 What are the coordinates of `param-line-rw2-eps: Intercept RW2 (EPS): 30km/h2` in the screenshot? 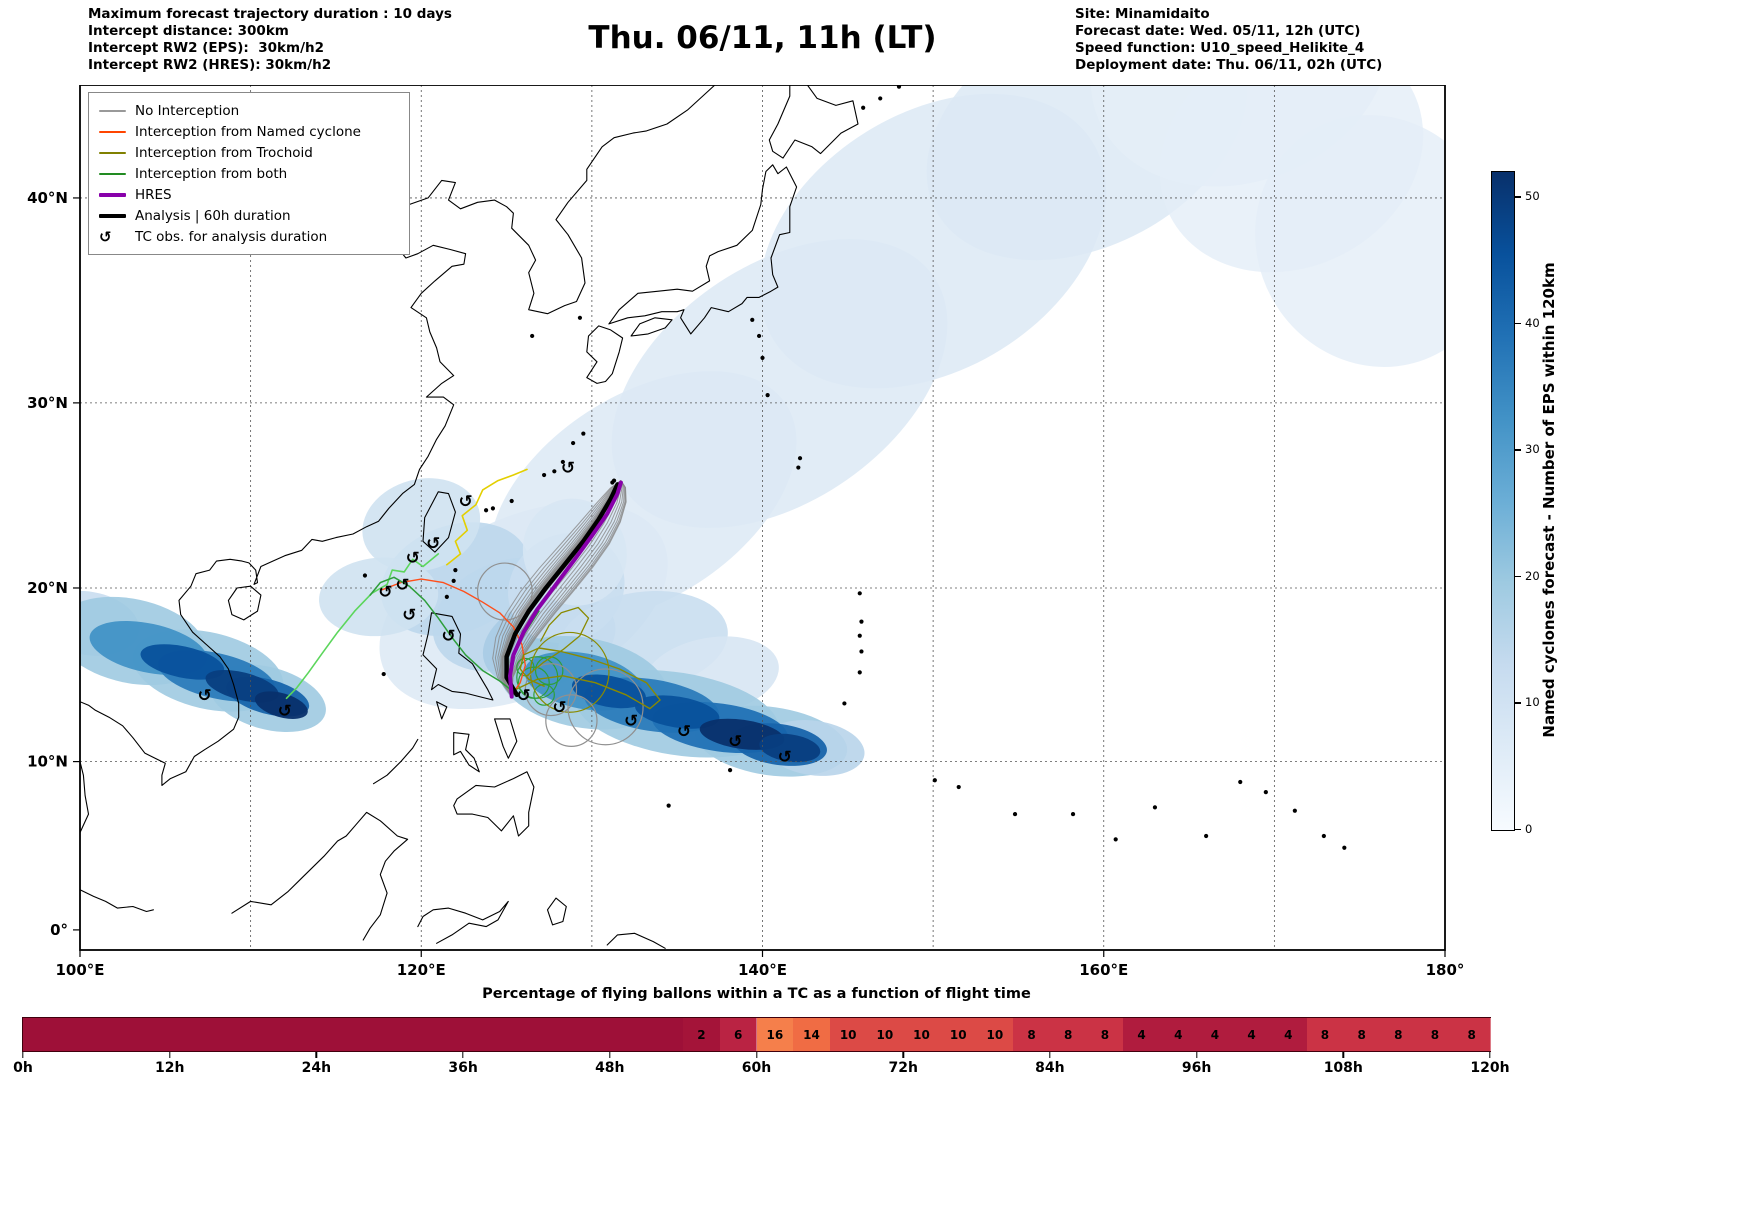 It's located at (206, 48).